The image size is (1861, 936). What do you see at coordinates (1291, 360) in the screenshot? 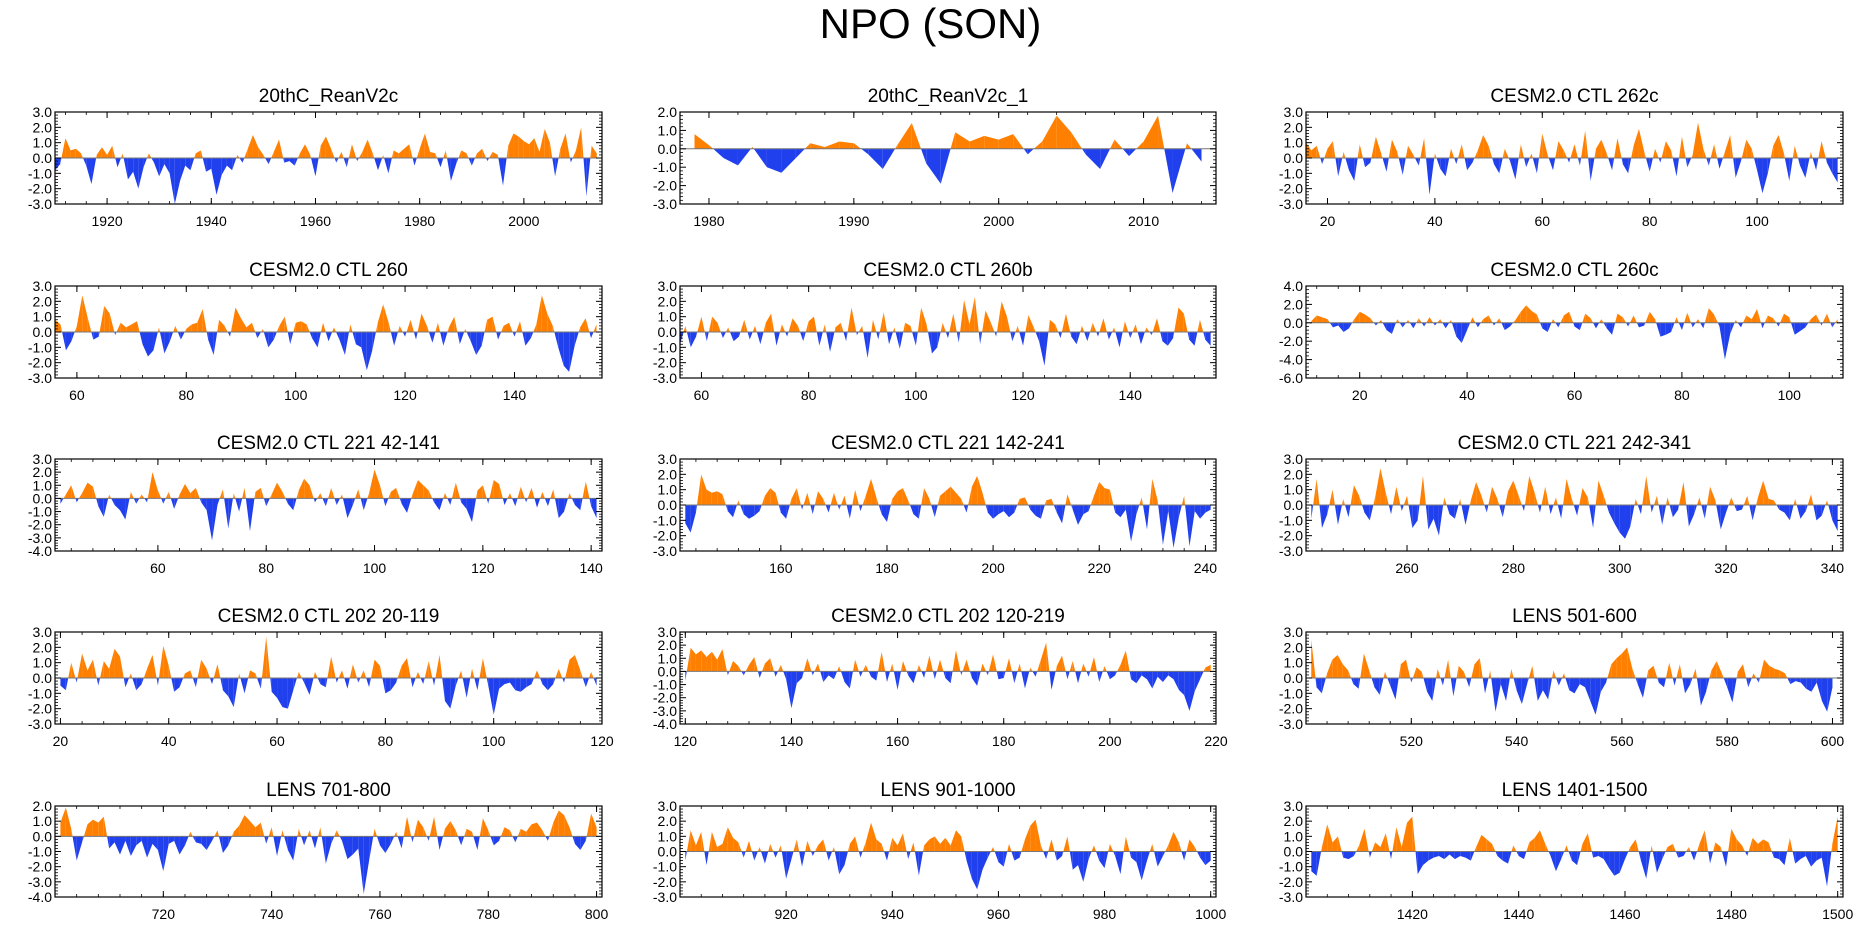
I see `y-tick-label: -4.0` at bounding box center [1291, 360].